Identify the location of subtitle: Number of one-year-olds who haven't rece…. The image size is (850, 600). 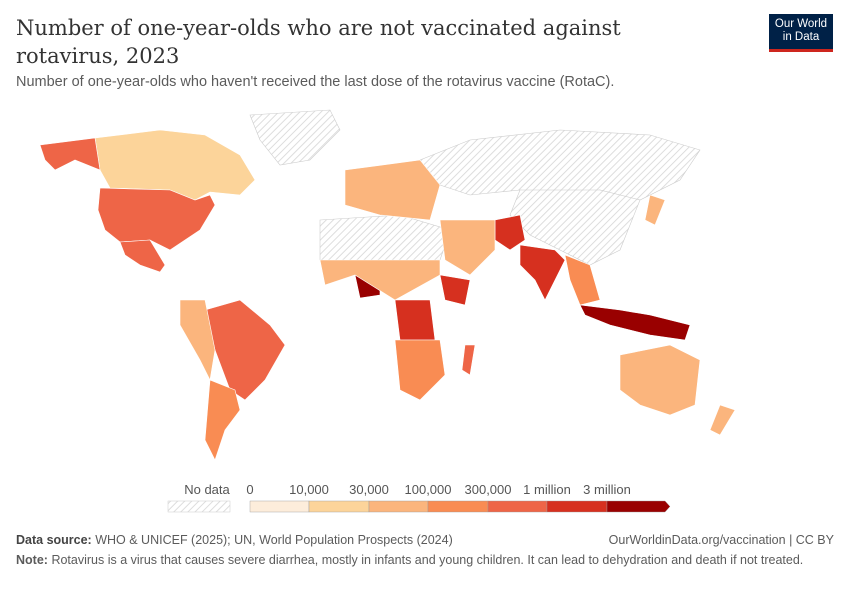
(315, 82).